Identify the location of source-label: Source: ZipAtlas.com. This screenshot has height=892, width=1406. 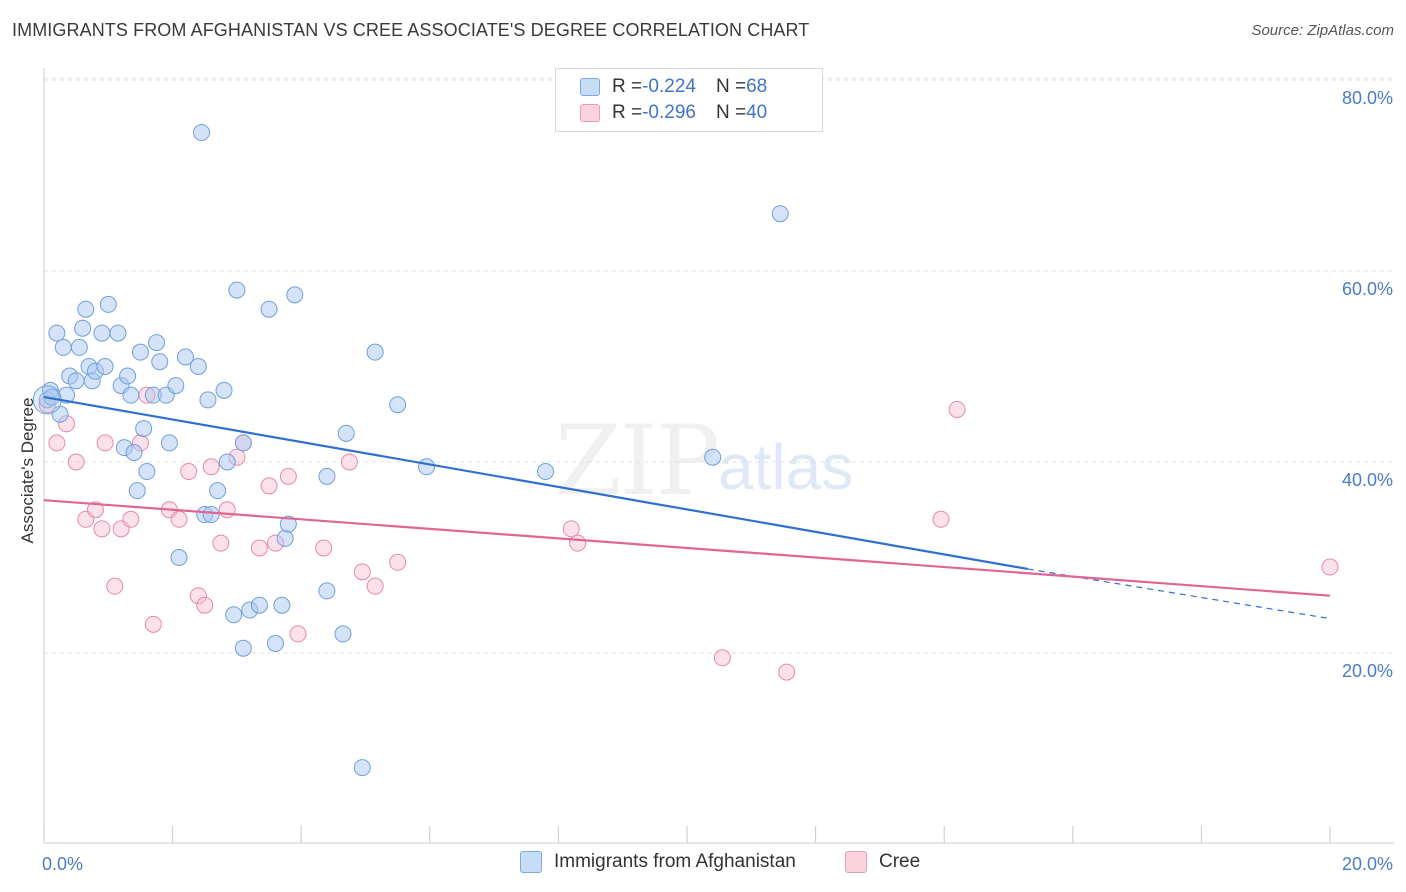
(1322, 30).